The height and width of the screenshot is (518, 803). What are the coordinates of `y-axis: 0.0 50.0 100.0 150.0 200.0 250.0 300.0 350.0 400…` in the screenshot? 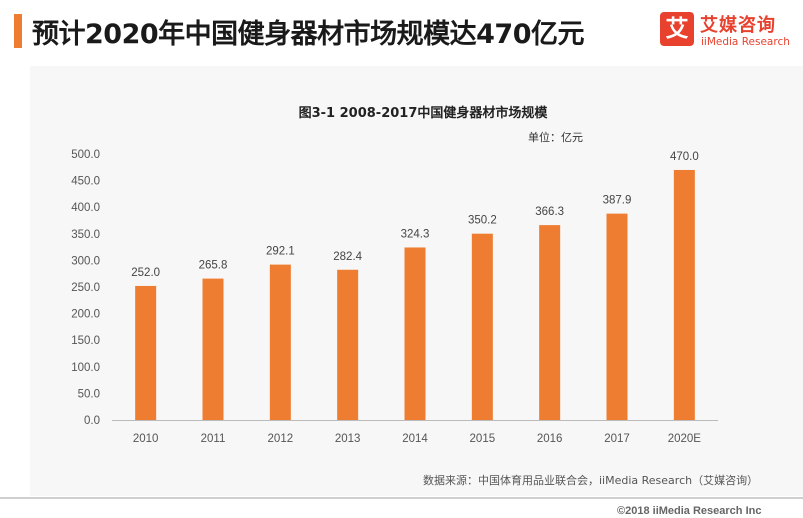 It's located at (85, 288).